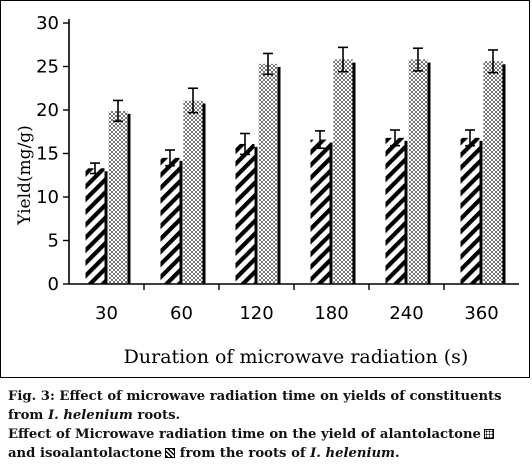 The width and height of the screenshot is (532, 473). I want to click on caption-species-name: I. helenium, so click(90, 415).